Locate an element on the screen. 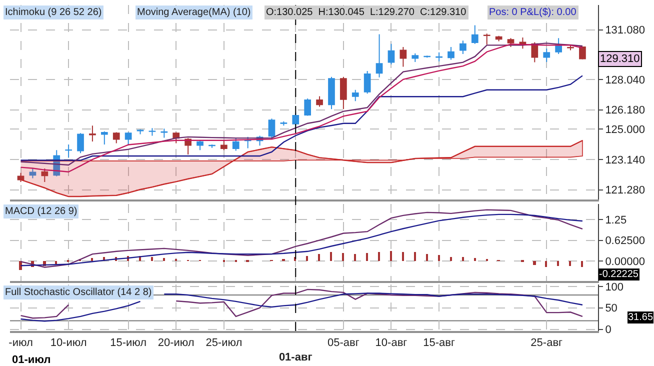 This screenshot has height=366, width=654. text: 31.65 is located at coordinates (641, 317).